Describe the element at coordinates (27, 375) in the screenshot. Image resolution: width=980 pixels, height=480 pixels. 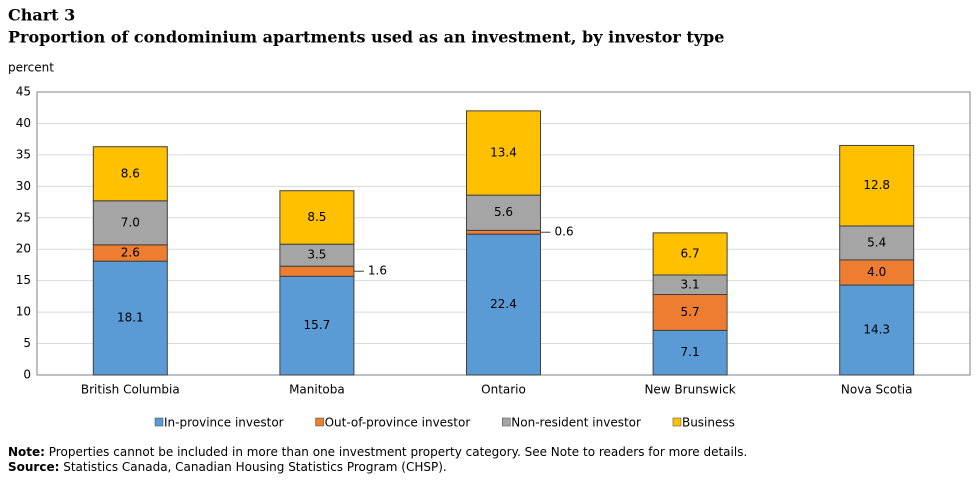
I see `y-tick-label: 0` at that location.